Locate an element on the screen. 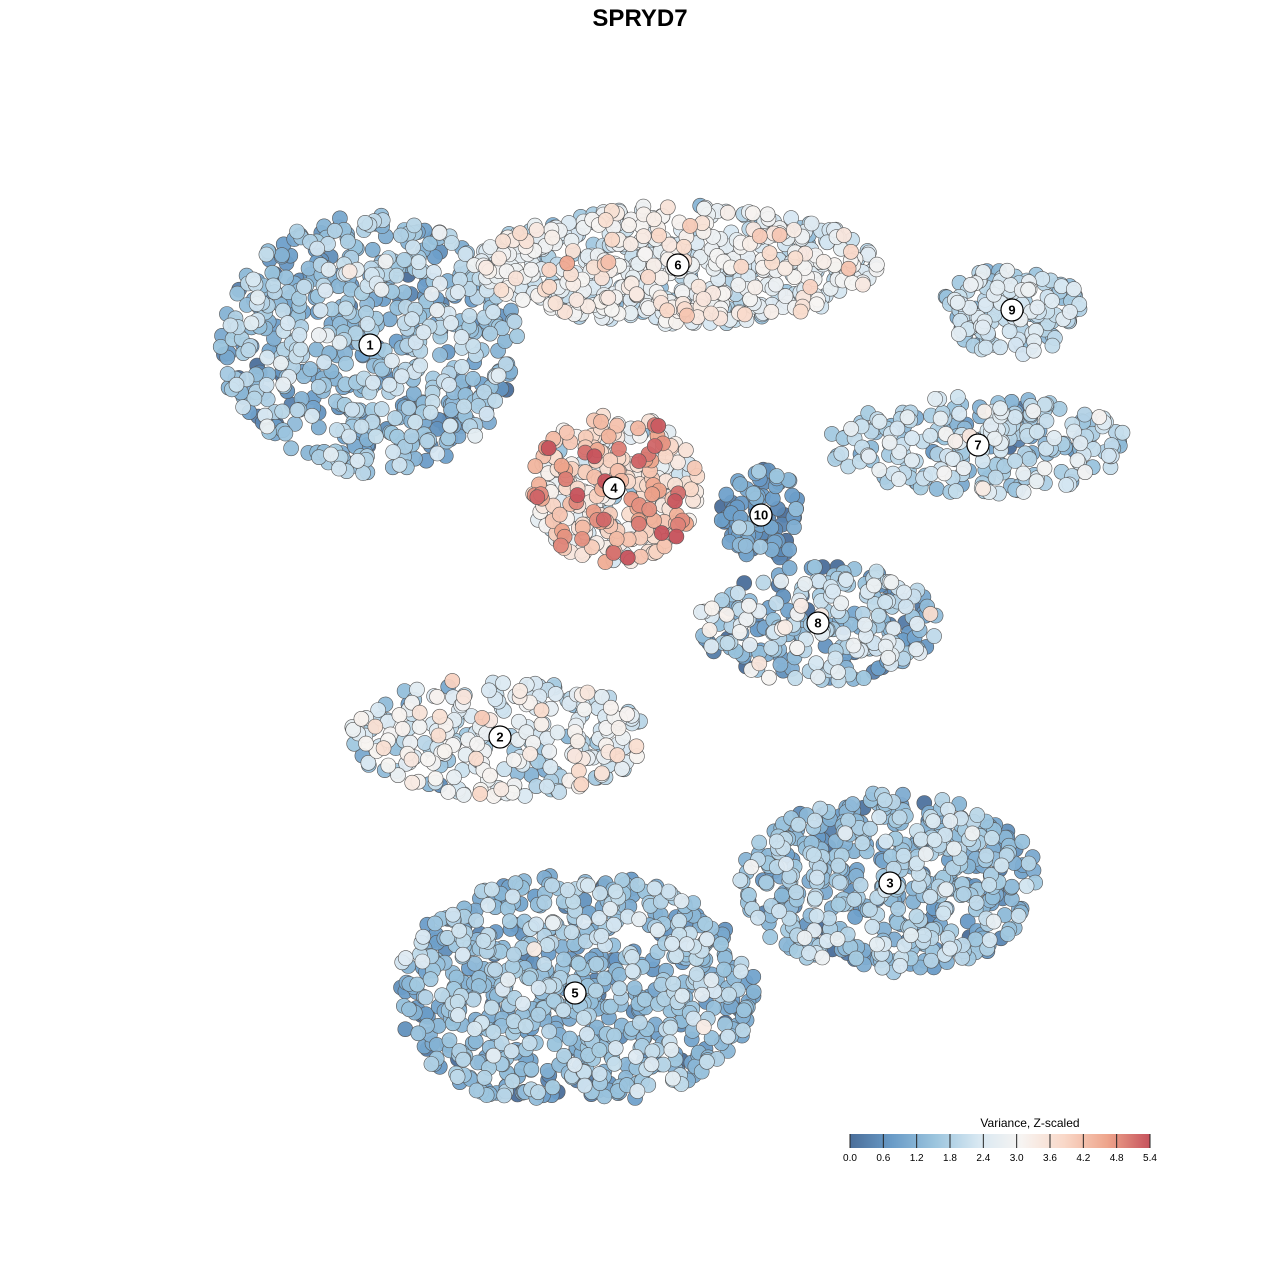  colorbar-tick-label: 1.2 is located at coordinates (917, 1158).